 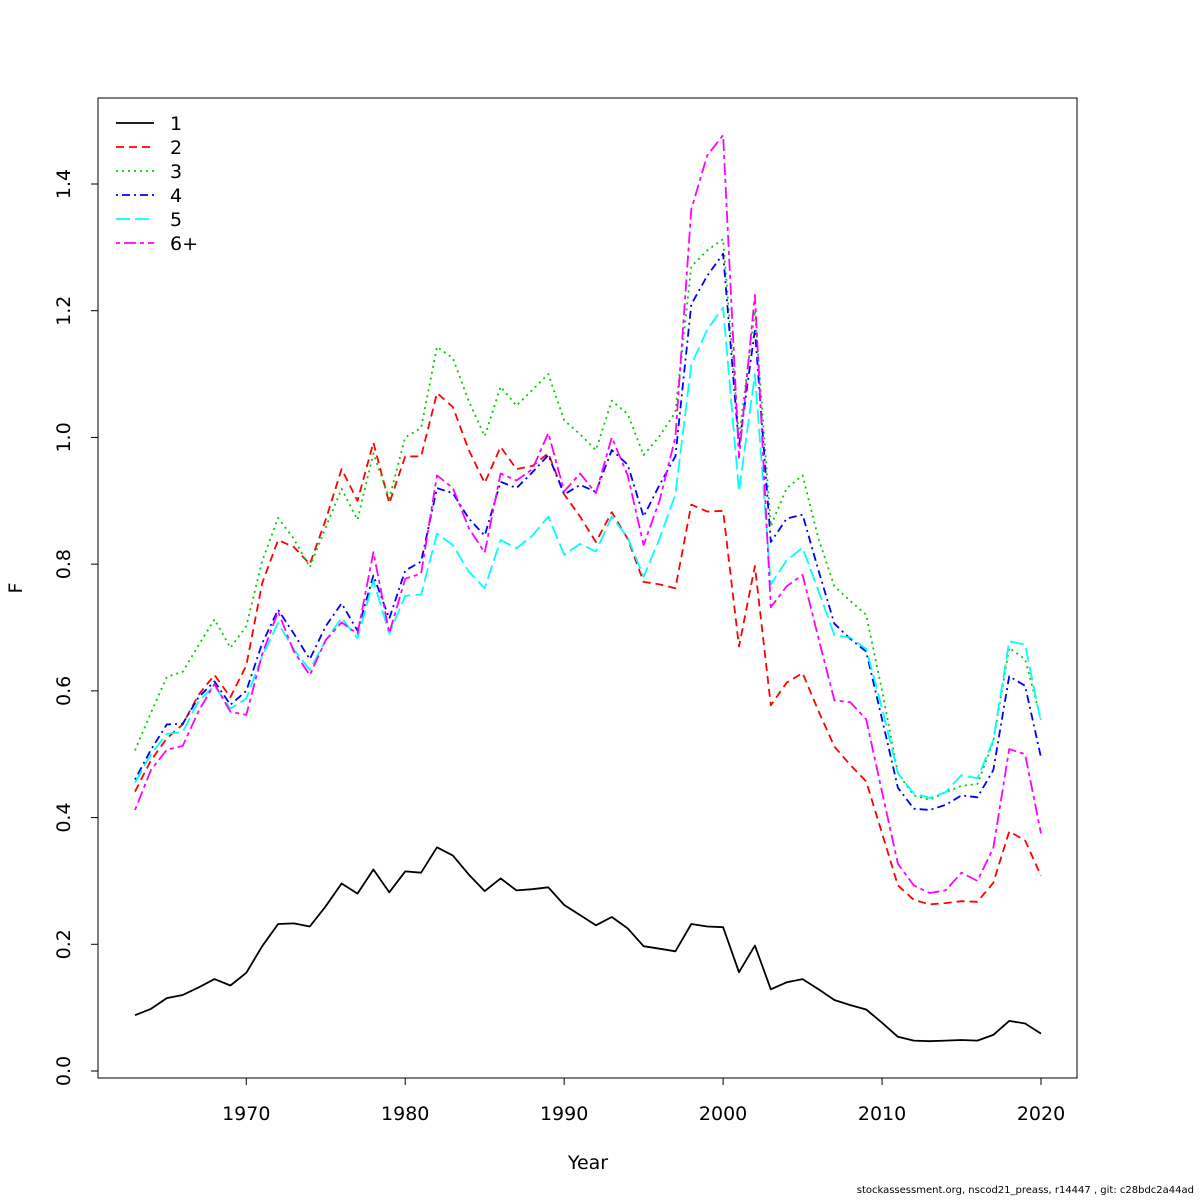 I want to click on y-axis-label: F, so click(x=16, y=588).